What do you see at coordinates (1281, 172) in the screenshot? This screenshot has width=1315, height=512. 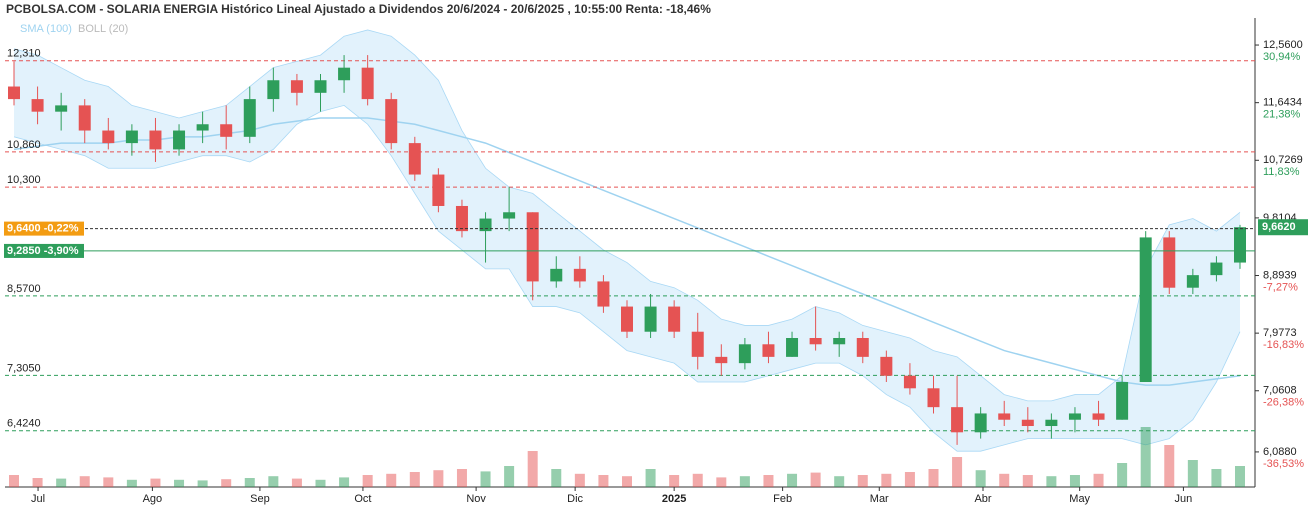 I see `y-tick-pct: 11,83%` at bounding box center [1281, 172].